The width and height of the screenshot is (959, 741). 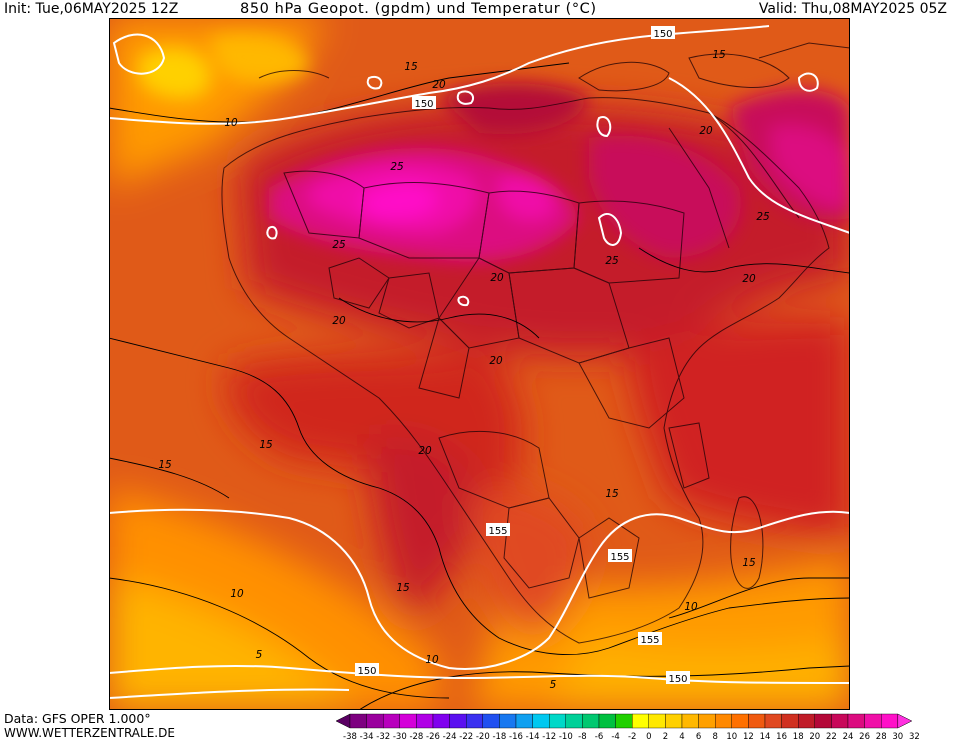 What do you see at coordinates (748, 736) in the screenshot?
I see `colorbar-tick-label: 12` at bounding box center [748, 736].